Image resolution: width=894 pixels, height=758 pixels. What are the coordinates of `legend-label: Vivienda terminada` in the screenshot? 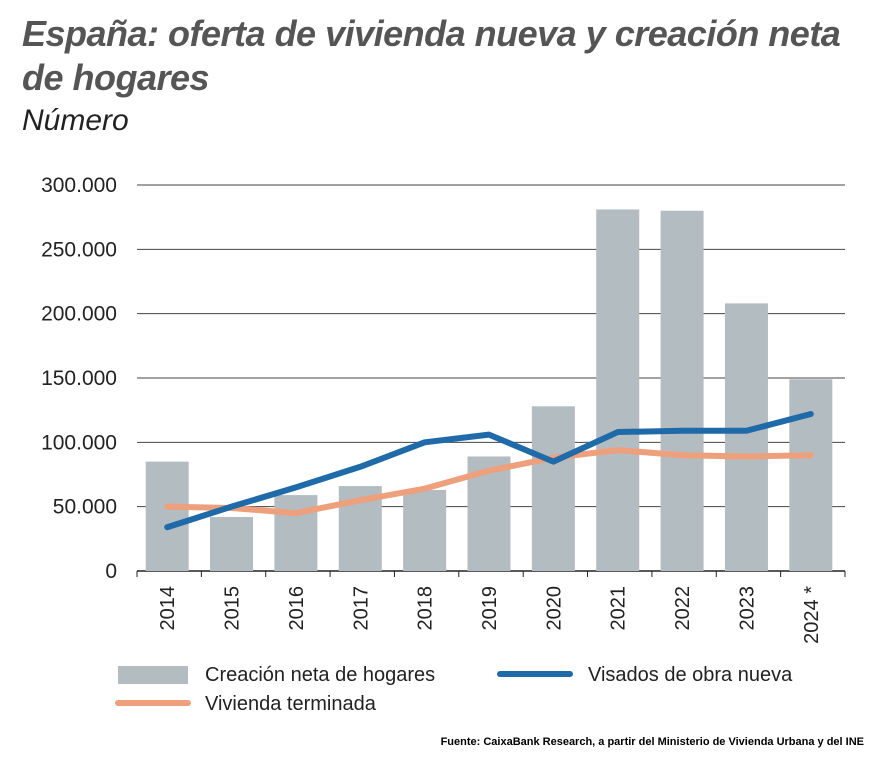 It's located at (291, 704).